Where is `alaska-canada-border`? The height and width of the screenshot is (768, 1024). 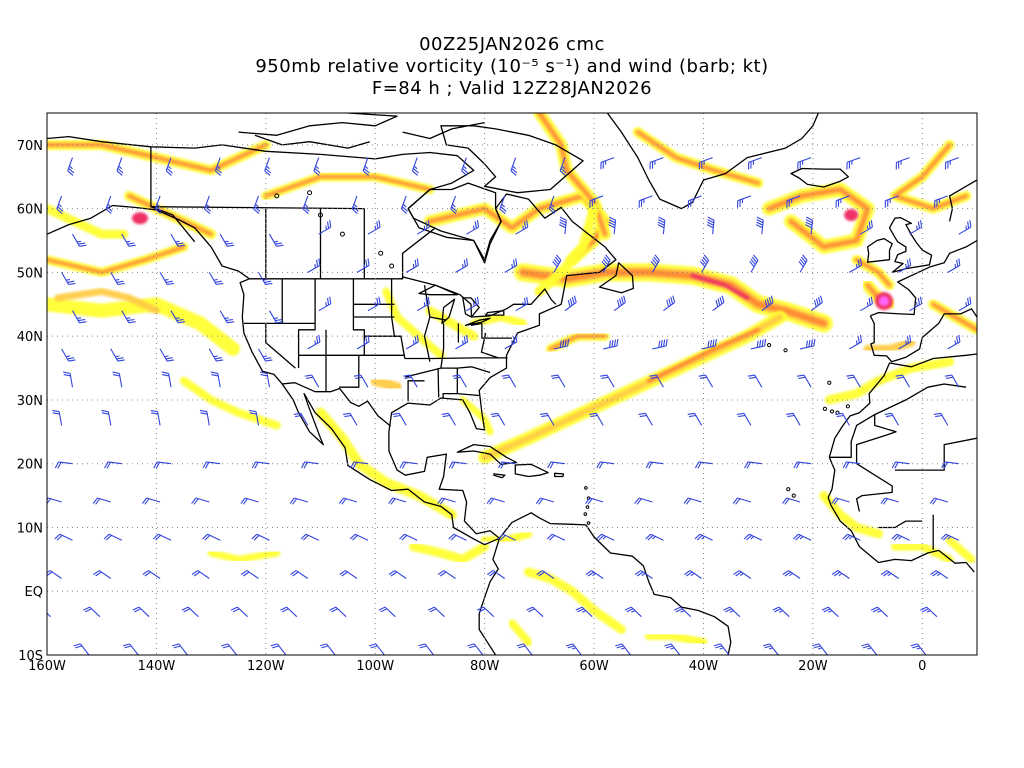 alaska-canada-border is located at coordinates (173, 194).